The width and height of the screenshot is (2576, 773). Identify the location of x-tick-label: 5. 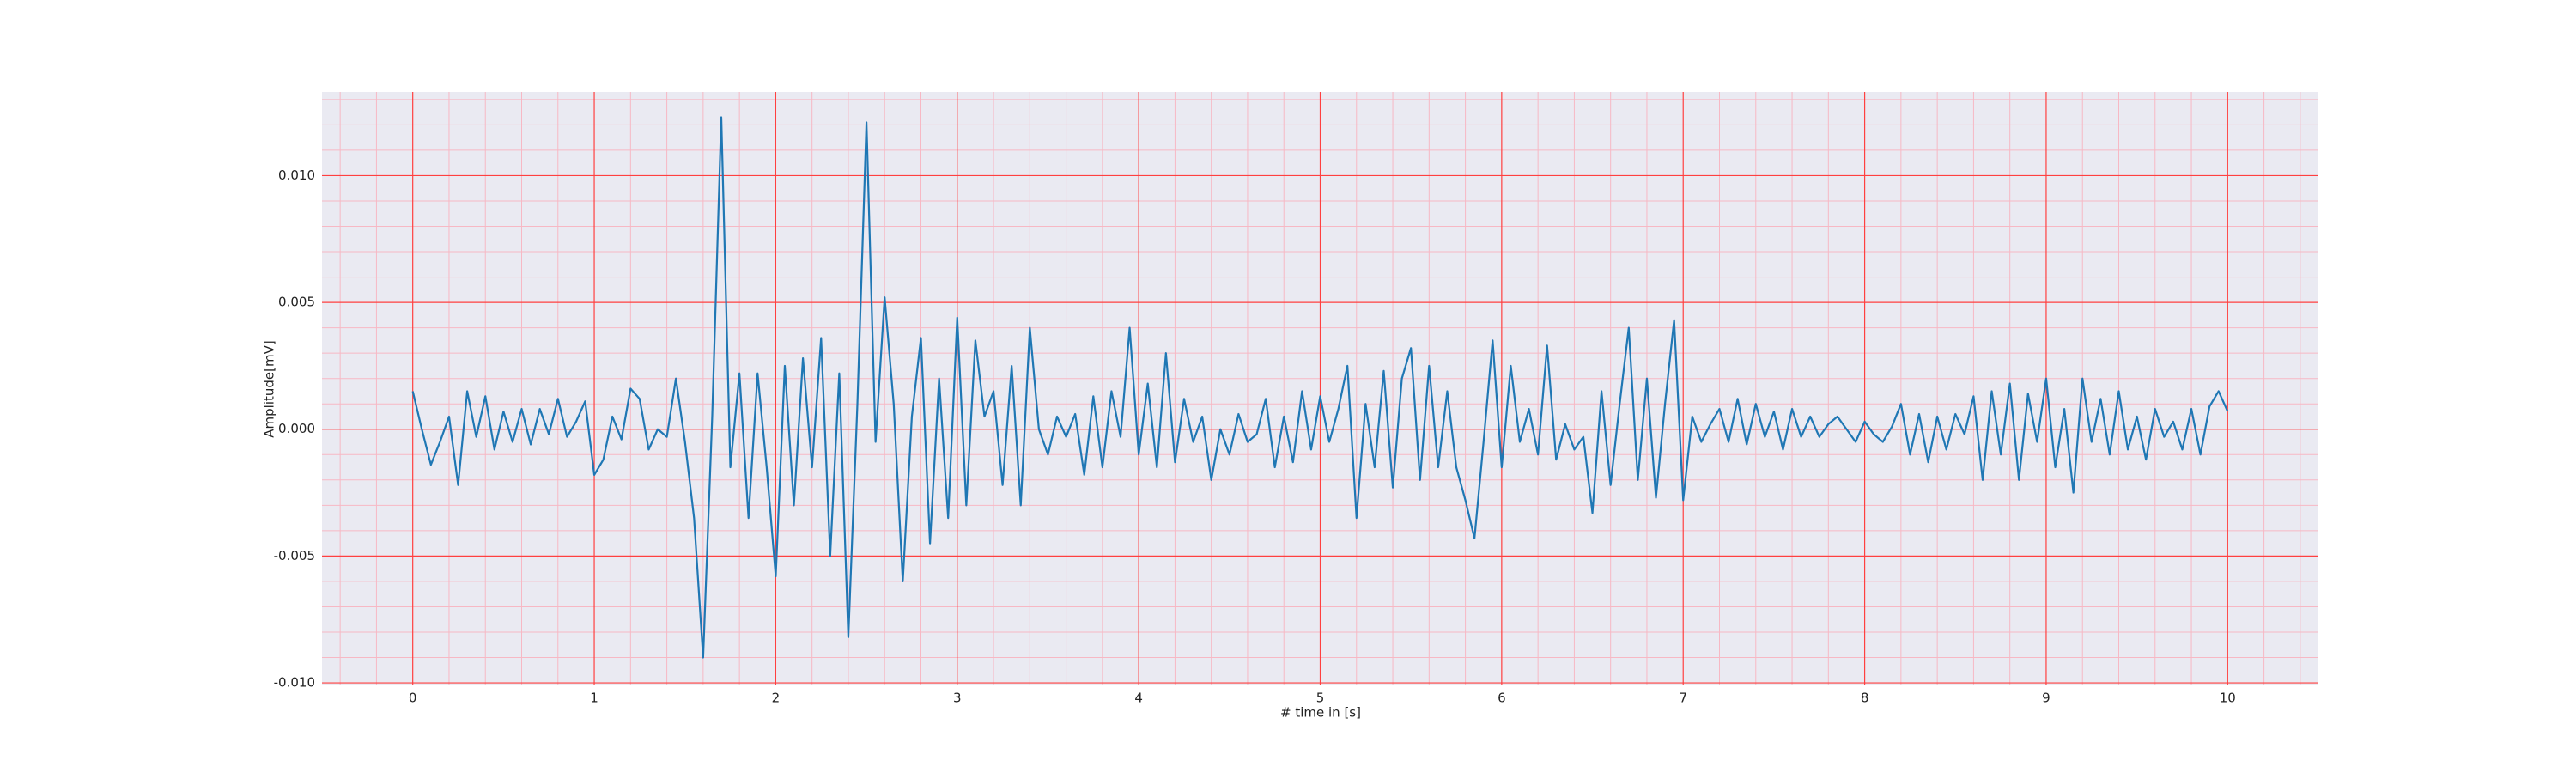
(1320, 698).